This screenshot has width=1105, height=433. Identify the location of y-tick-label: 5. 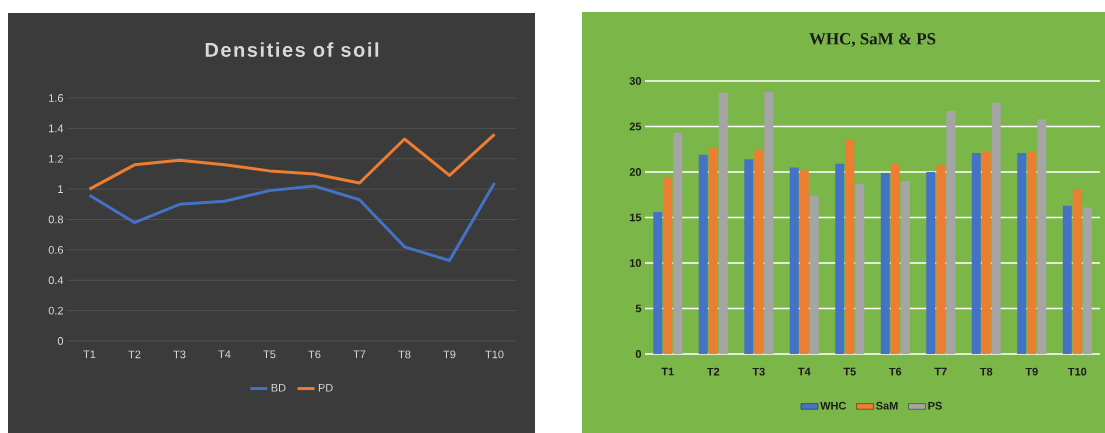
(638, 308).